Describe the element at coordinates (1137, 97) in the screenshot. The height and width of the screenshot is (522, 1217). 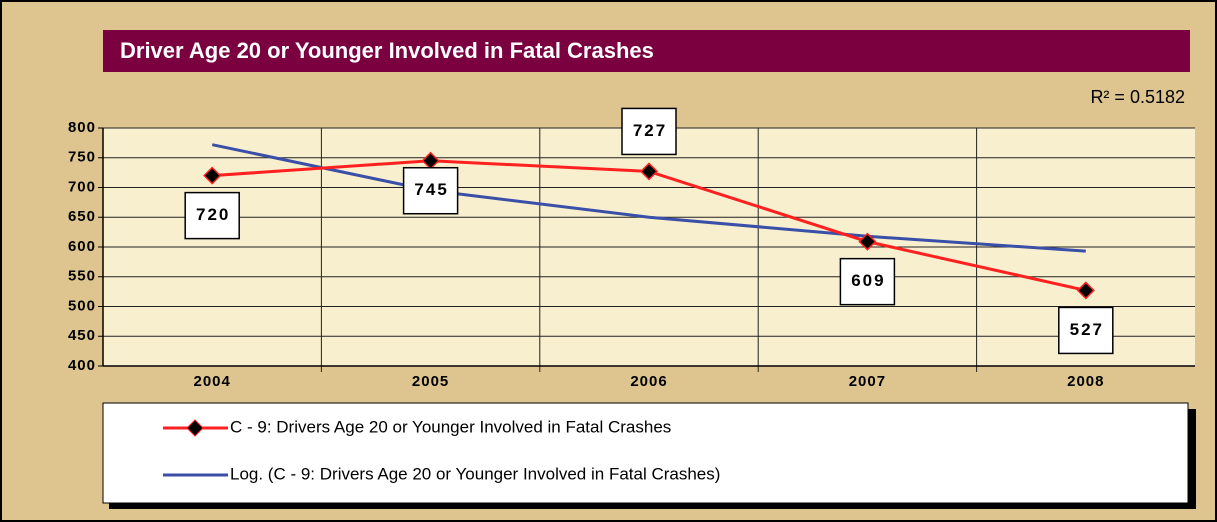
I see `annotation: R² = 0.5182` at that location.